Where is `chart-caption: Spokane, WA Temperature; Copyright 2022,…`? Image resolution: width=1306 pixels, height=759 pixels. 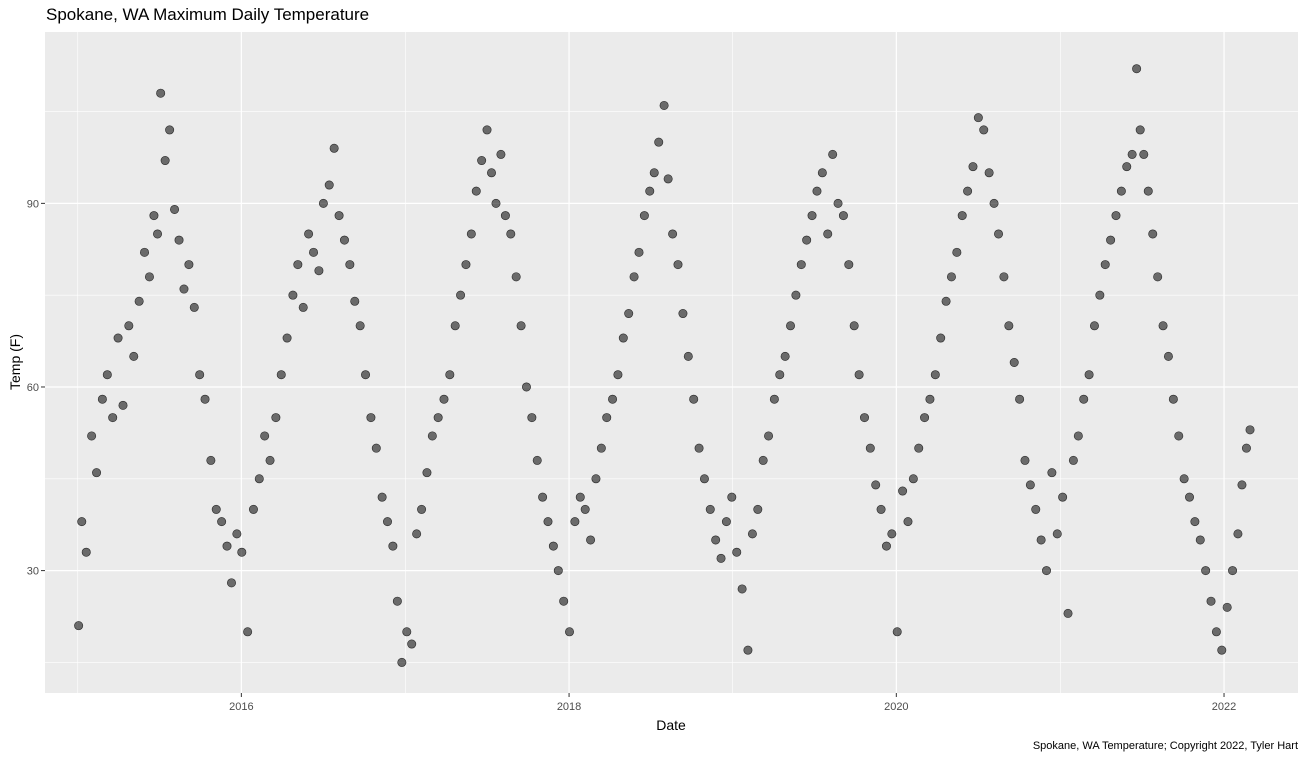
chart-caption: Spokane, WA Temperature; Copyright 2022,… is located at coordinates (1165, 746).